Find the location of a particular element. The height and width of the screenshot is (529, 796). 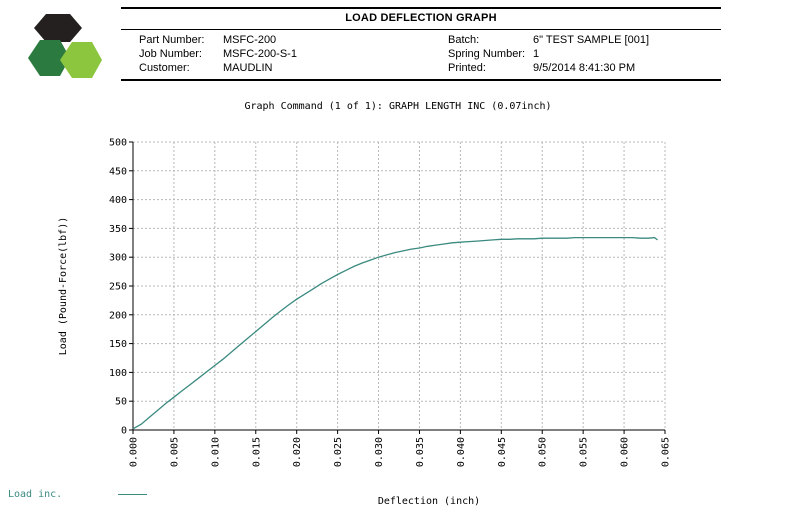

printed-row: Printed: 9/5/2014 8:41:30 PM is located at coordinates (583, 68).